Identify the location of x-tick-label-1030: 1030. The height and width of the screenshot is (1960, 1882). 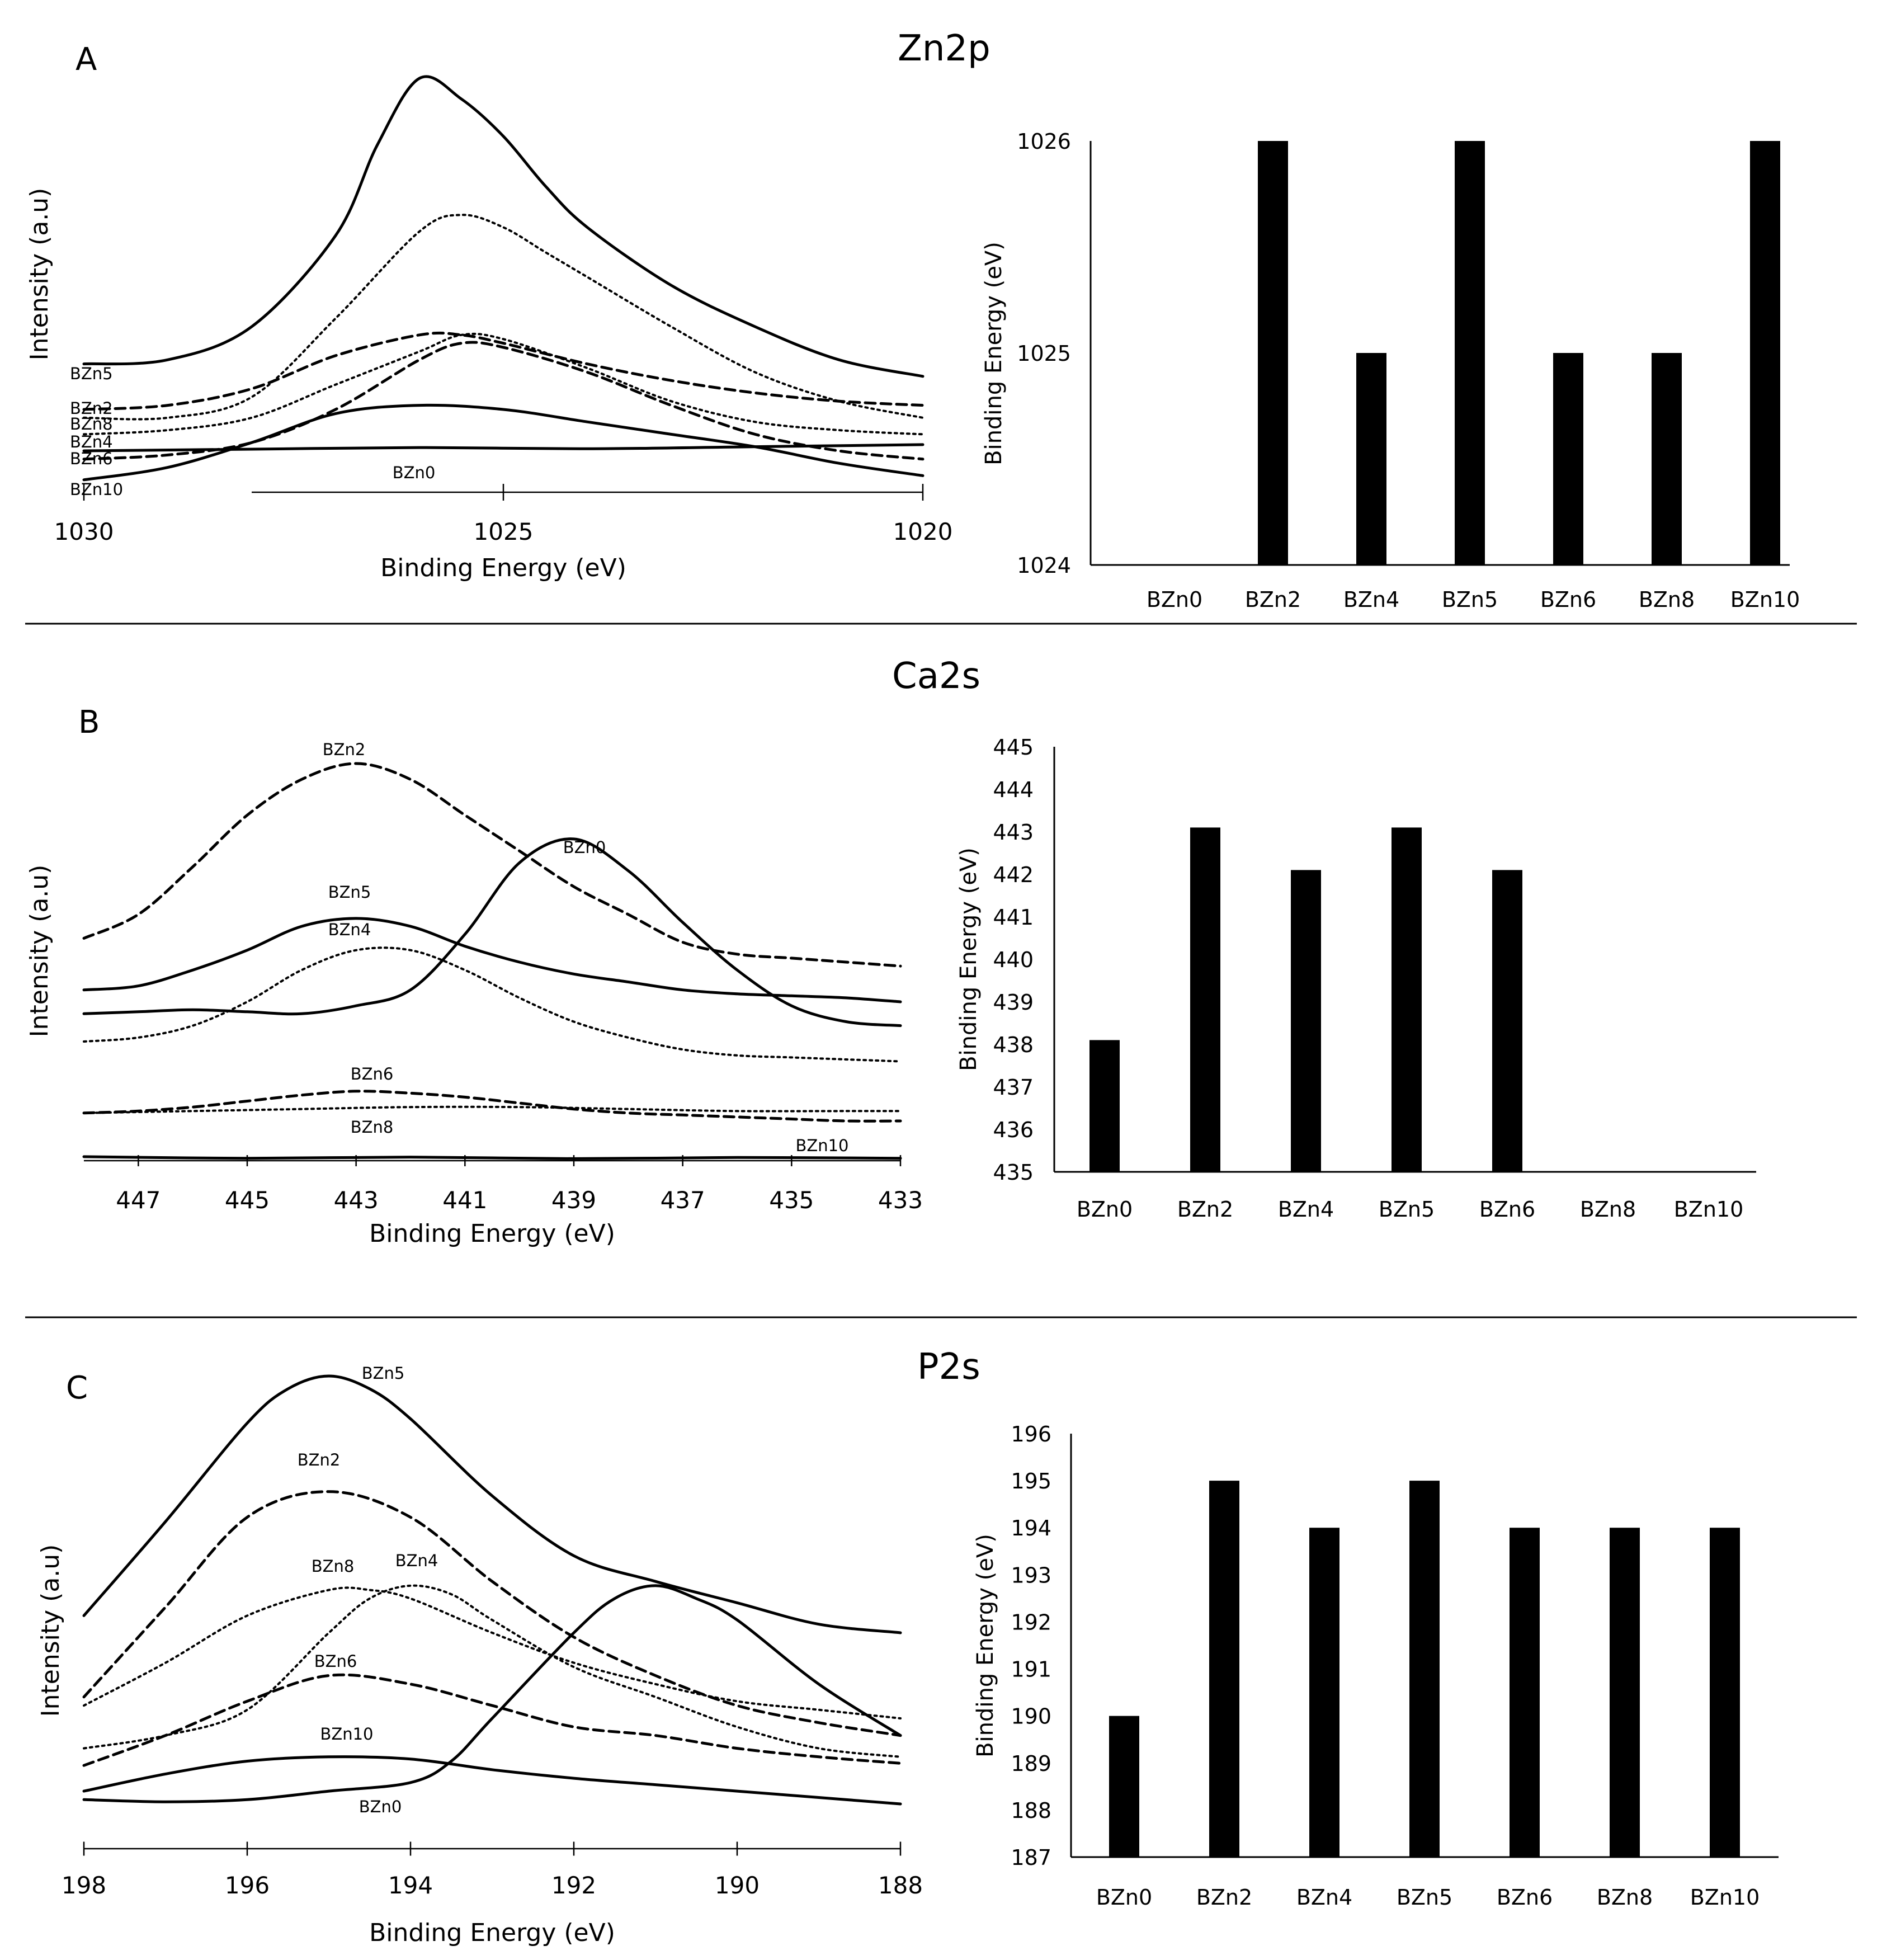
(84, 531).